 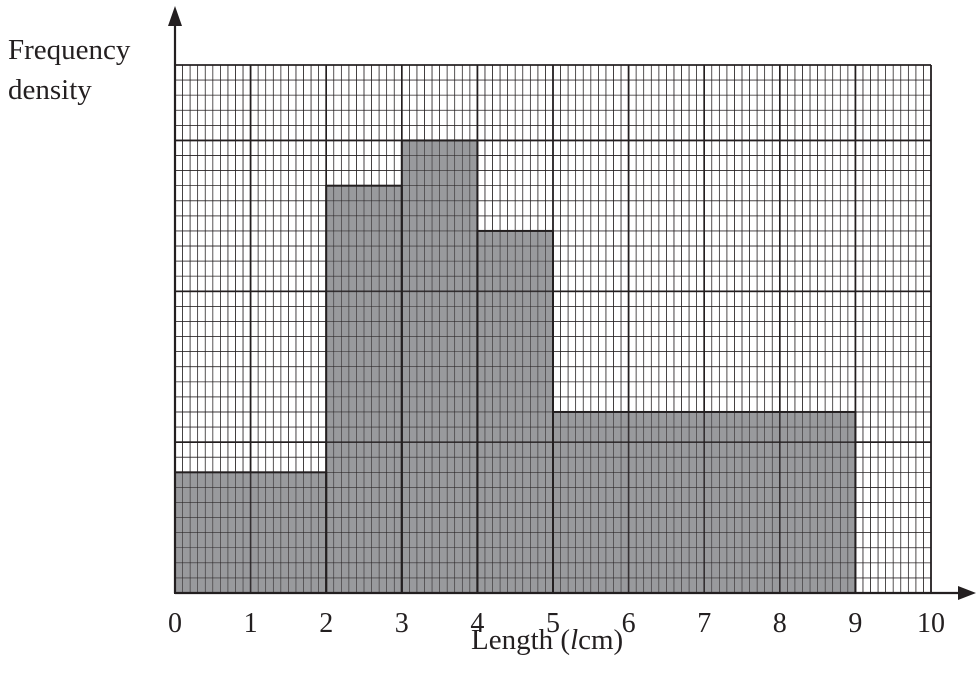 What do you see at coordinates (69, 50) in the screenshot?
I see `y-axis-label-line-1: Frequency` at bounding box center [69, 50].